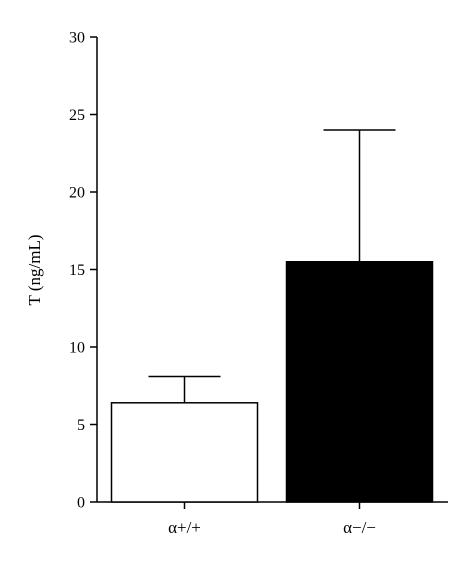  Describe the element at coordinates (272, 519) in the screenshot. I see `category-labels-group: α+/+ α−/−` at that location.